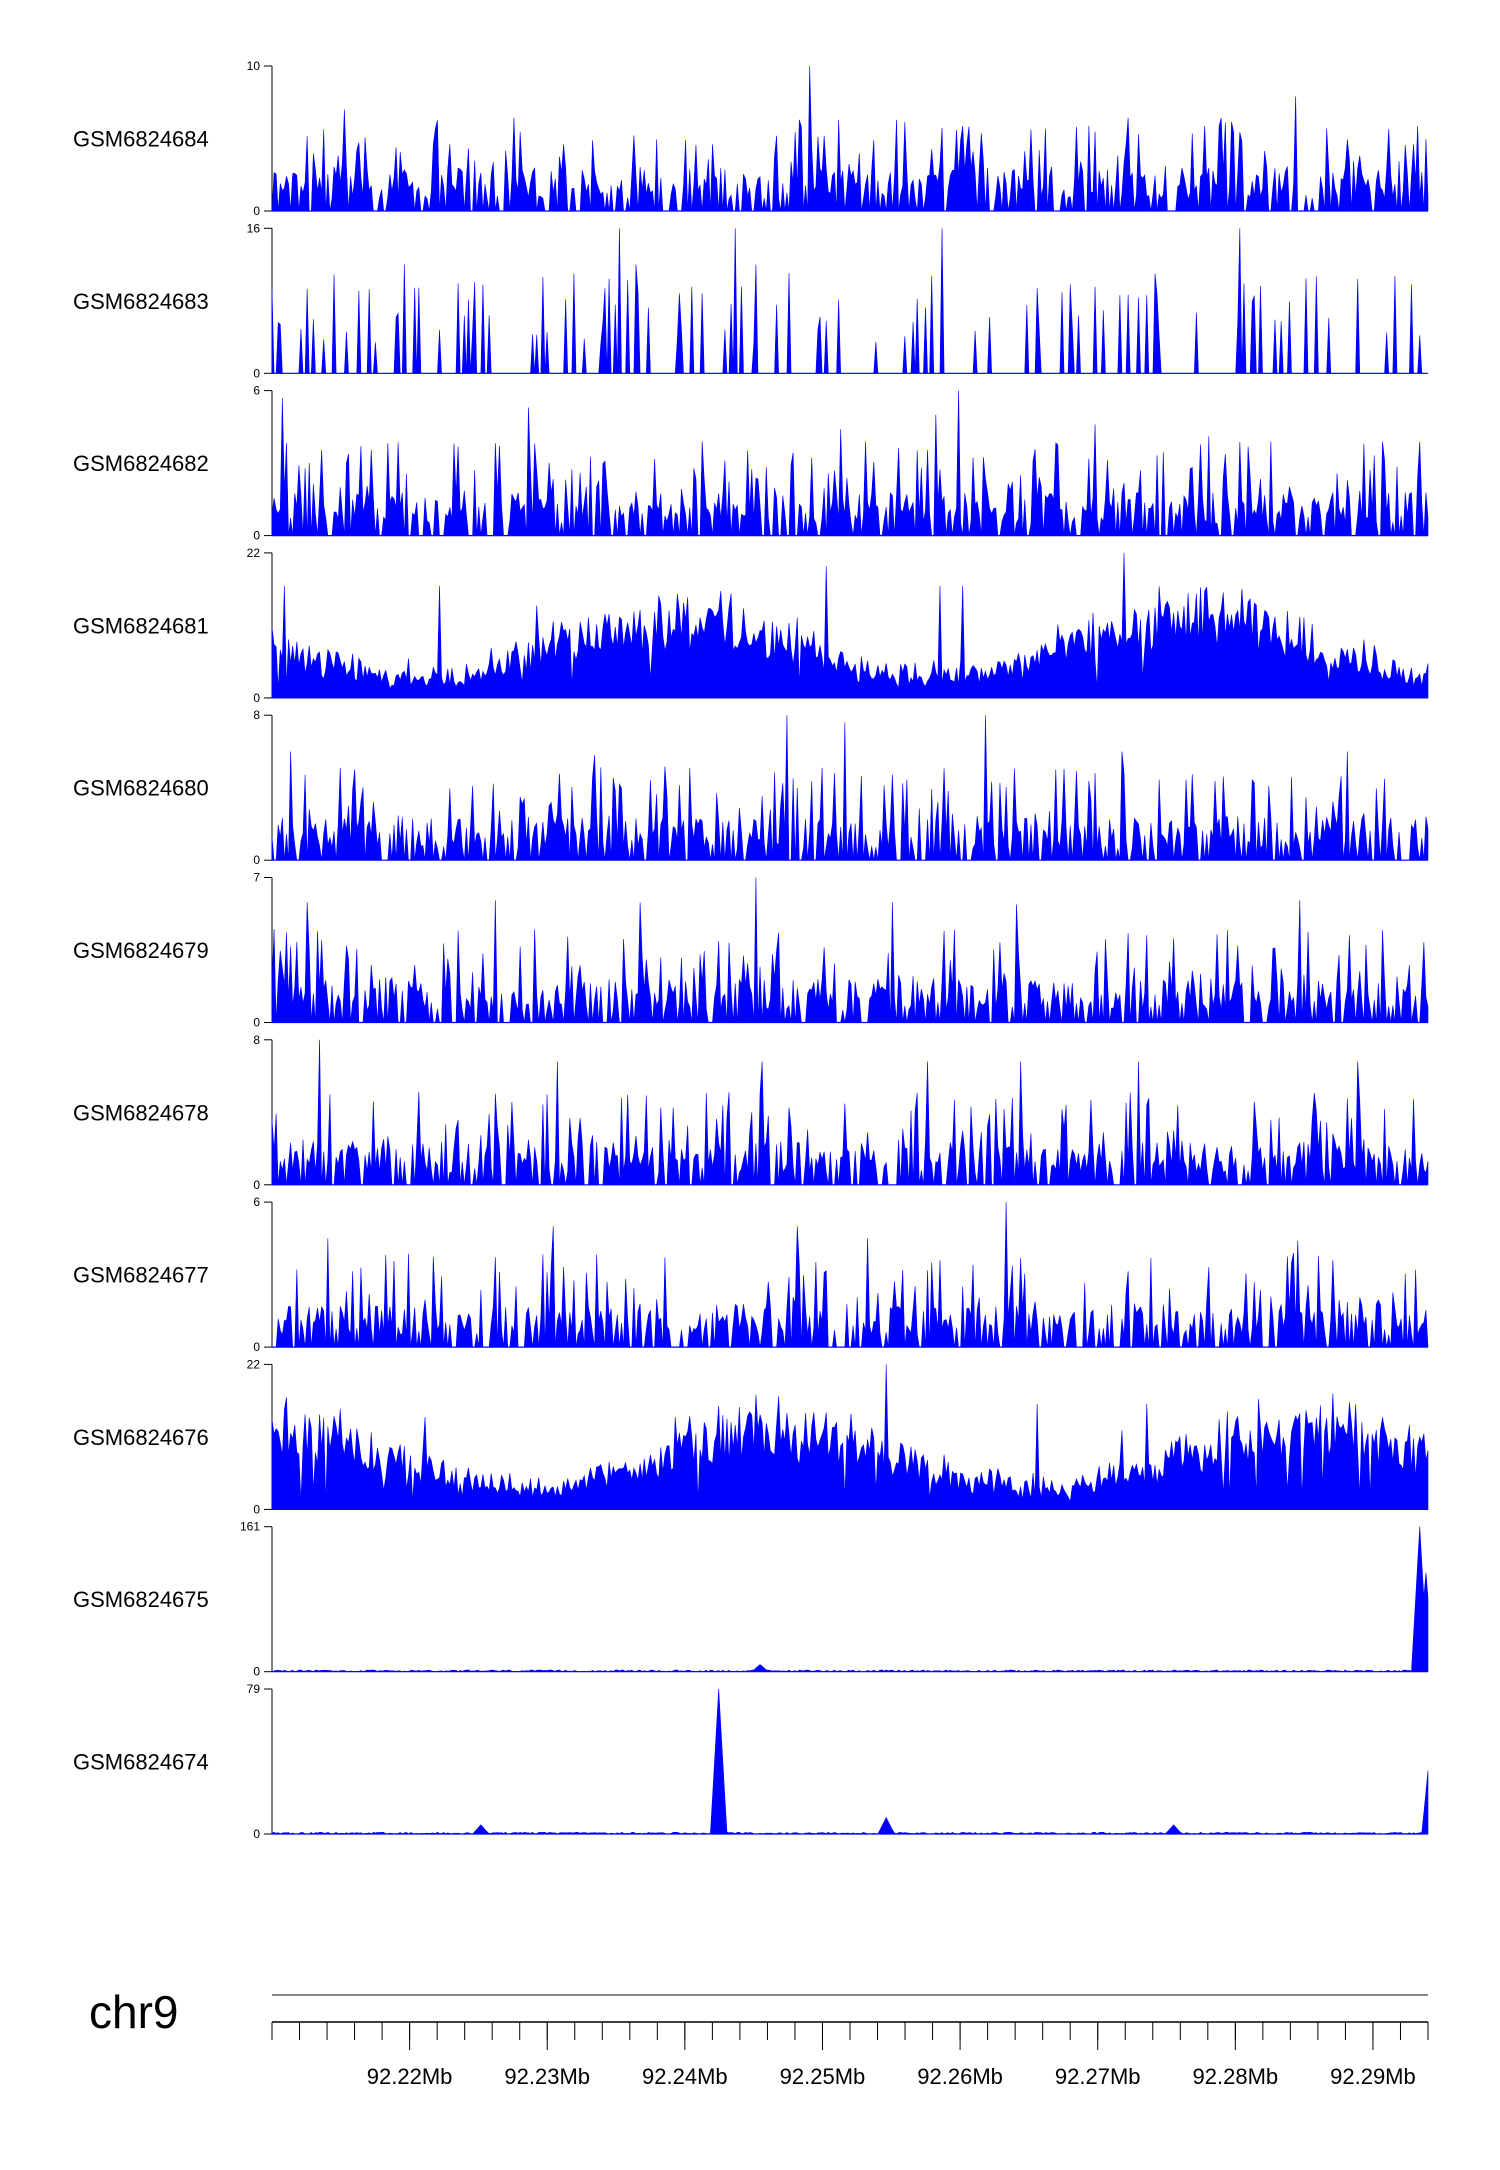  What do you see at coordinates (141, 1437) in the screenshot?
I see `track-label: GSM6824676` at bounding box center [141, 1437].